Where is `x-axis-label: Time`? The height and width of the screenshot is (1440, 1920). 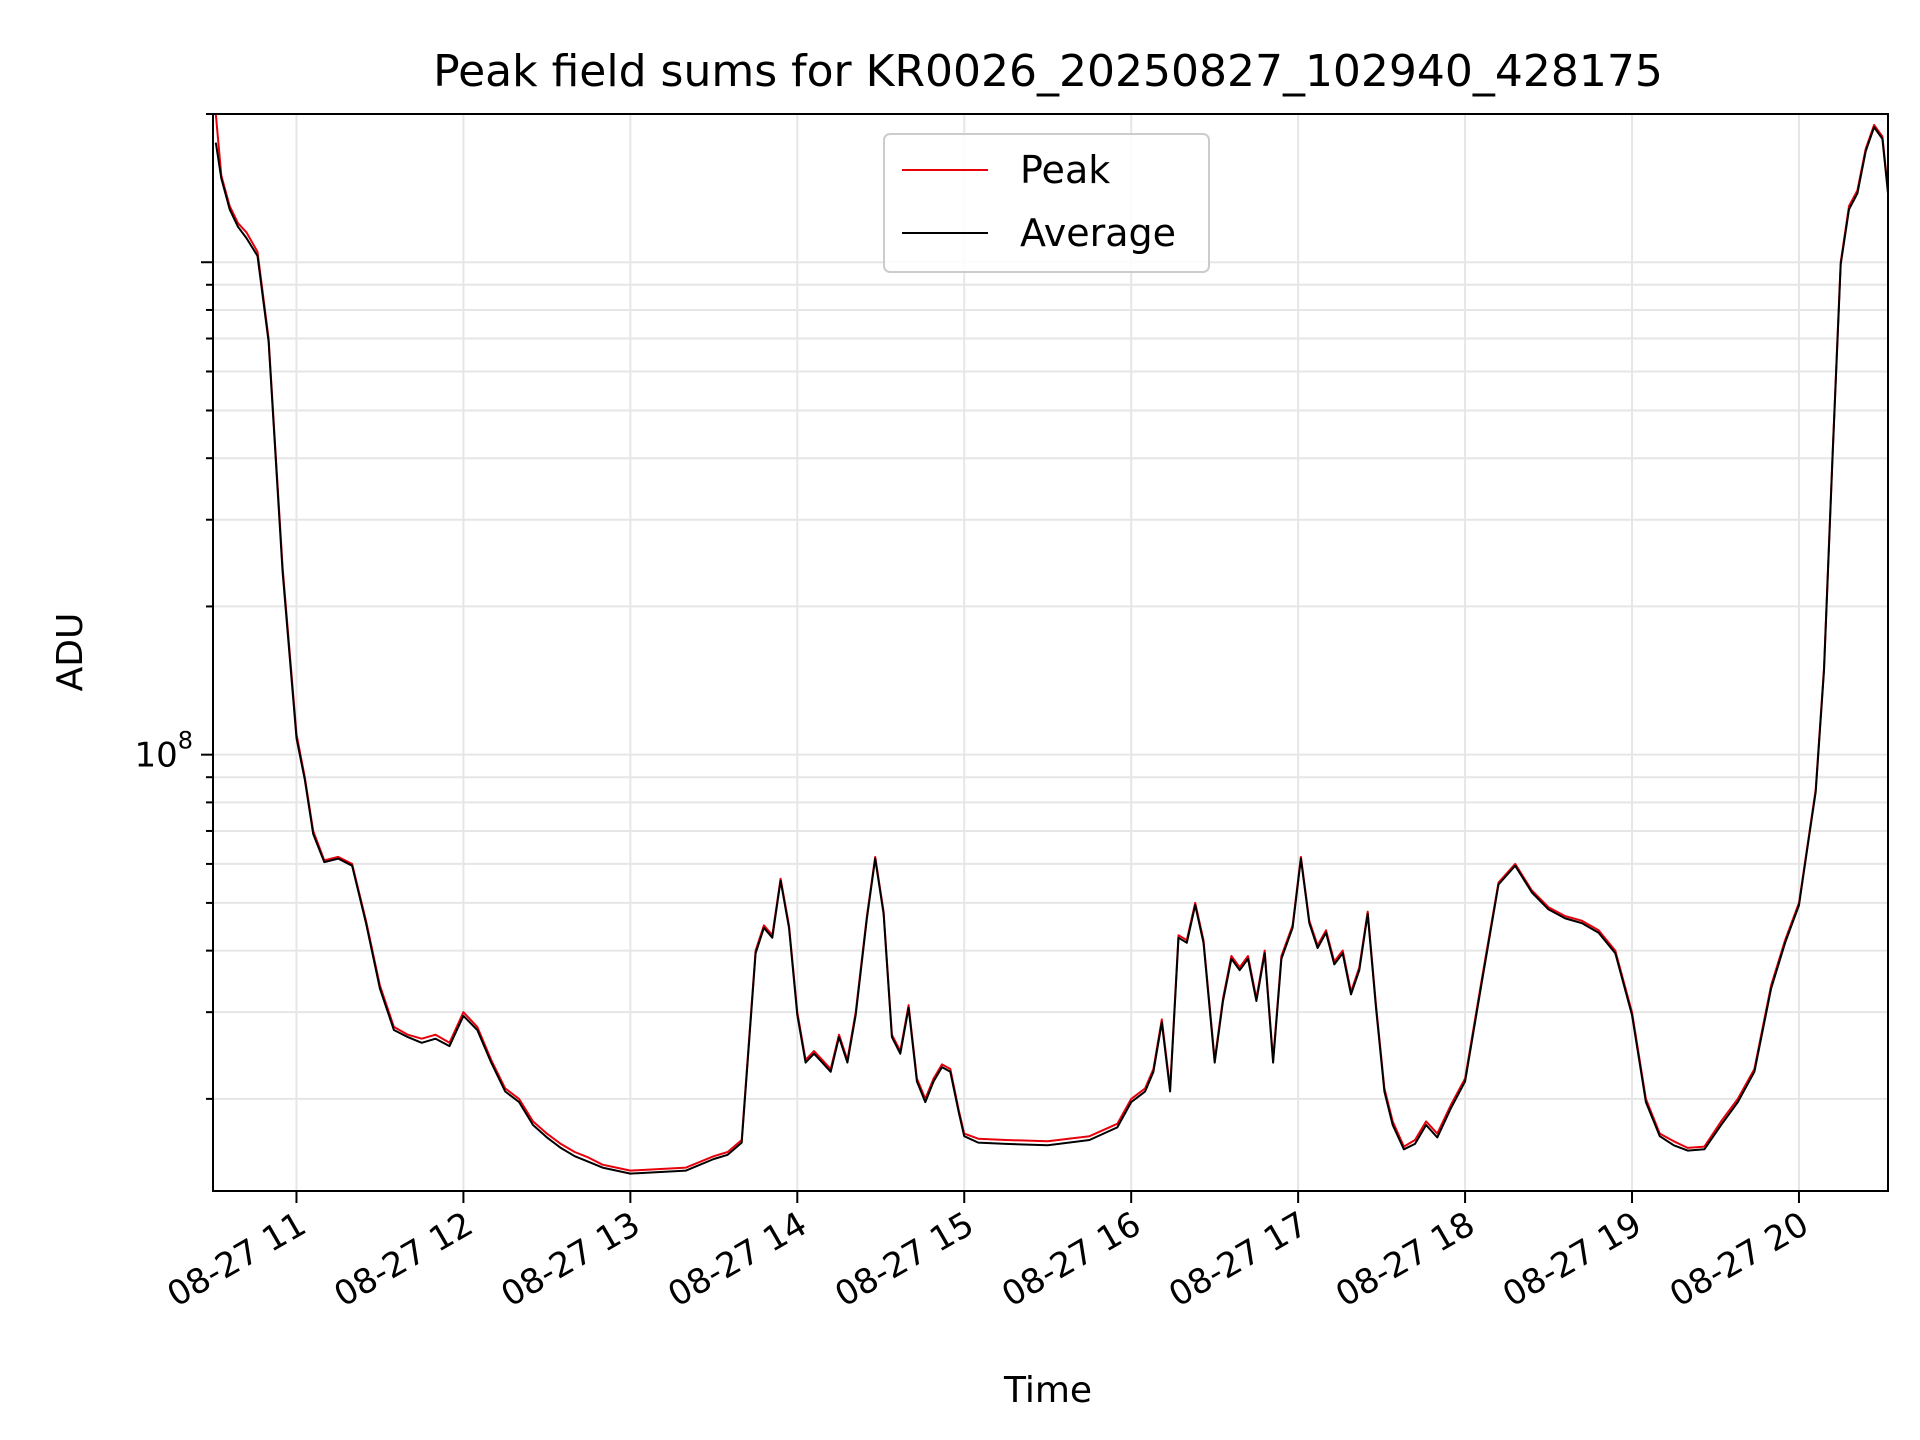
x-axis-label: Time is located at coordinates (1047, 1390).